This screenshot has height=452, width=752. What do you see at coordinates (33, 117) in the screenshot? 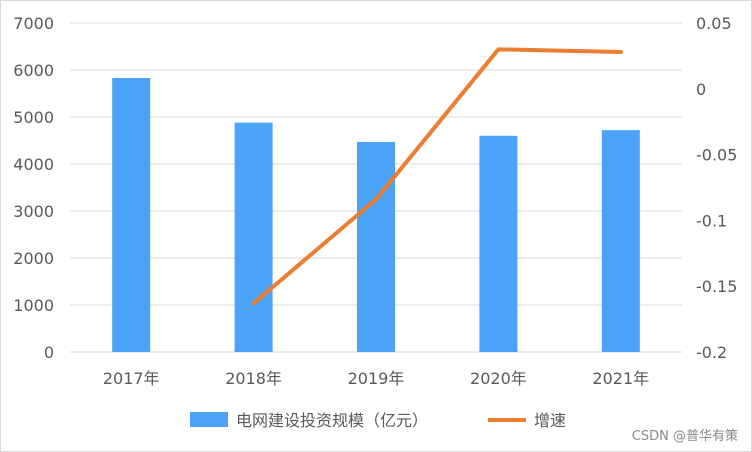
I see `y-left-tick-label: 5000` at bounding box center [33, 117].